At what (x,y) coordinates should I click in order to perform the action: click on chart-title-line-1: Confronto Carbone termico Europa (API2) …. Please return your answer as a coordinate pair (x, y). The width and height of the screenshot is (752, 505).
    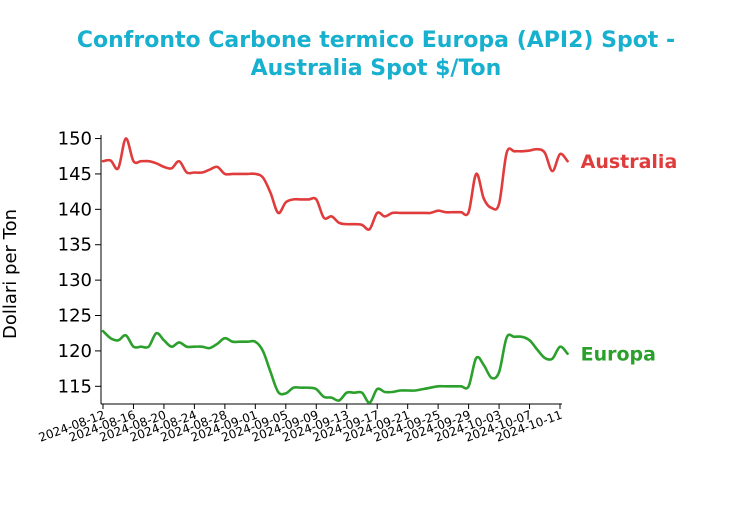
    Looking at the image, I should click on (376, 40).